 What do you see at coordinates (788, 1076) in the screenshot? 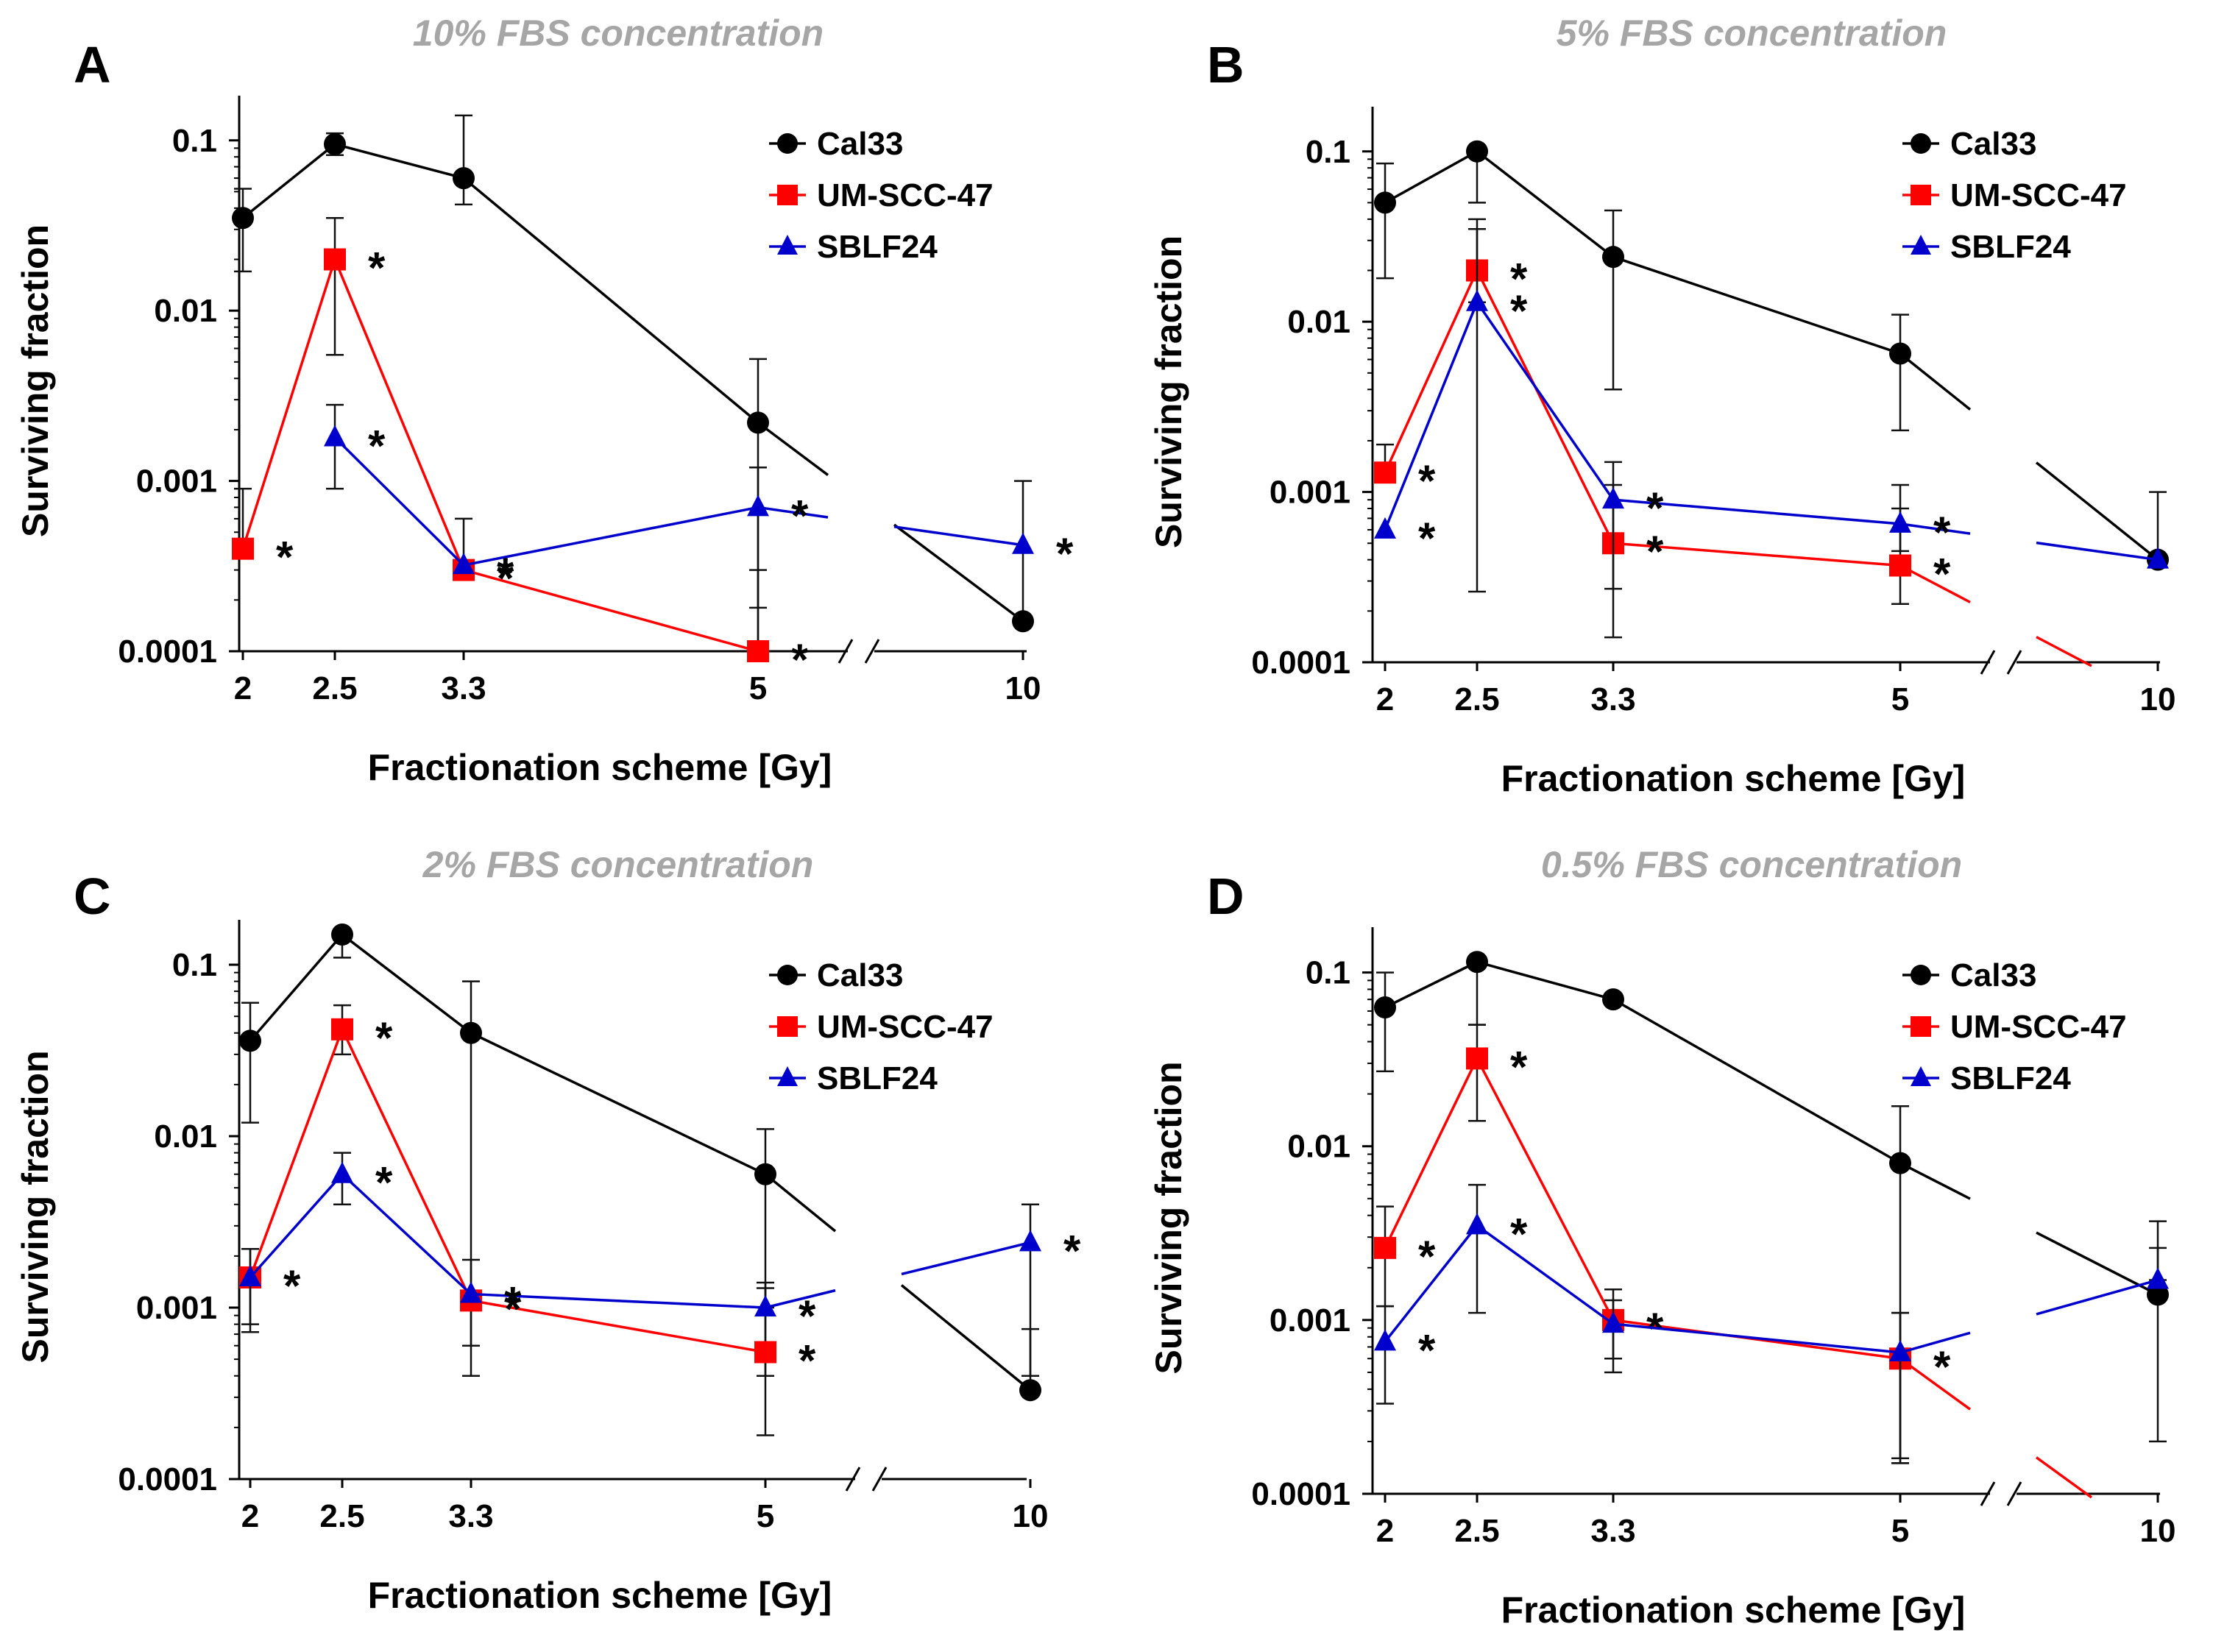
I see `legend-marker-triangle` at bounding box center [788, 1076].